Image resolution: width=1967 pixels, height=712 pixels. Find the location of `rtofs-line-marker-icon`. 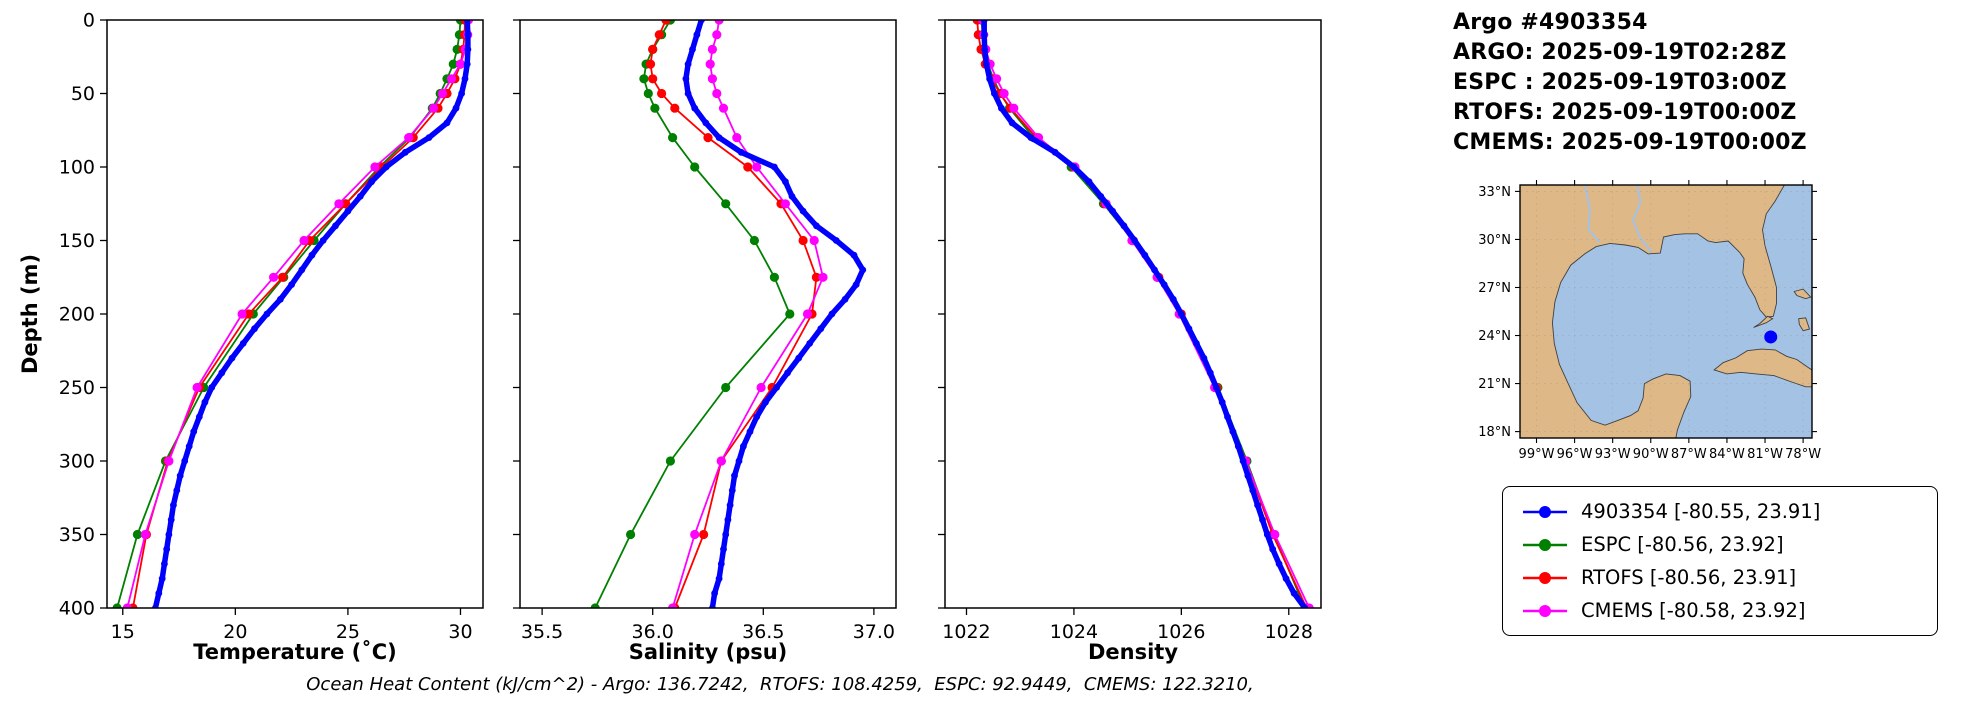

rtofs-line-marker-icon is located at coordinates (1545, 577).